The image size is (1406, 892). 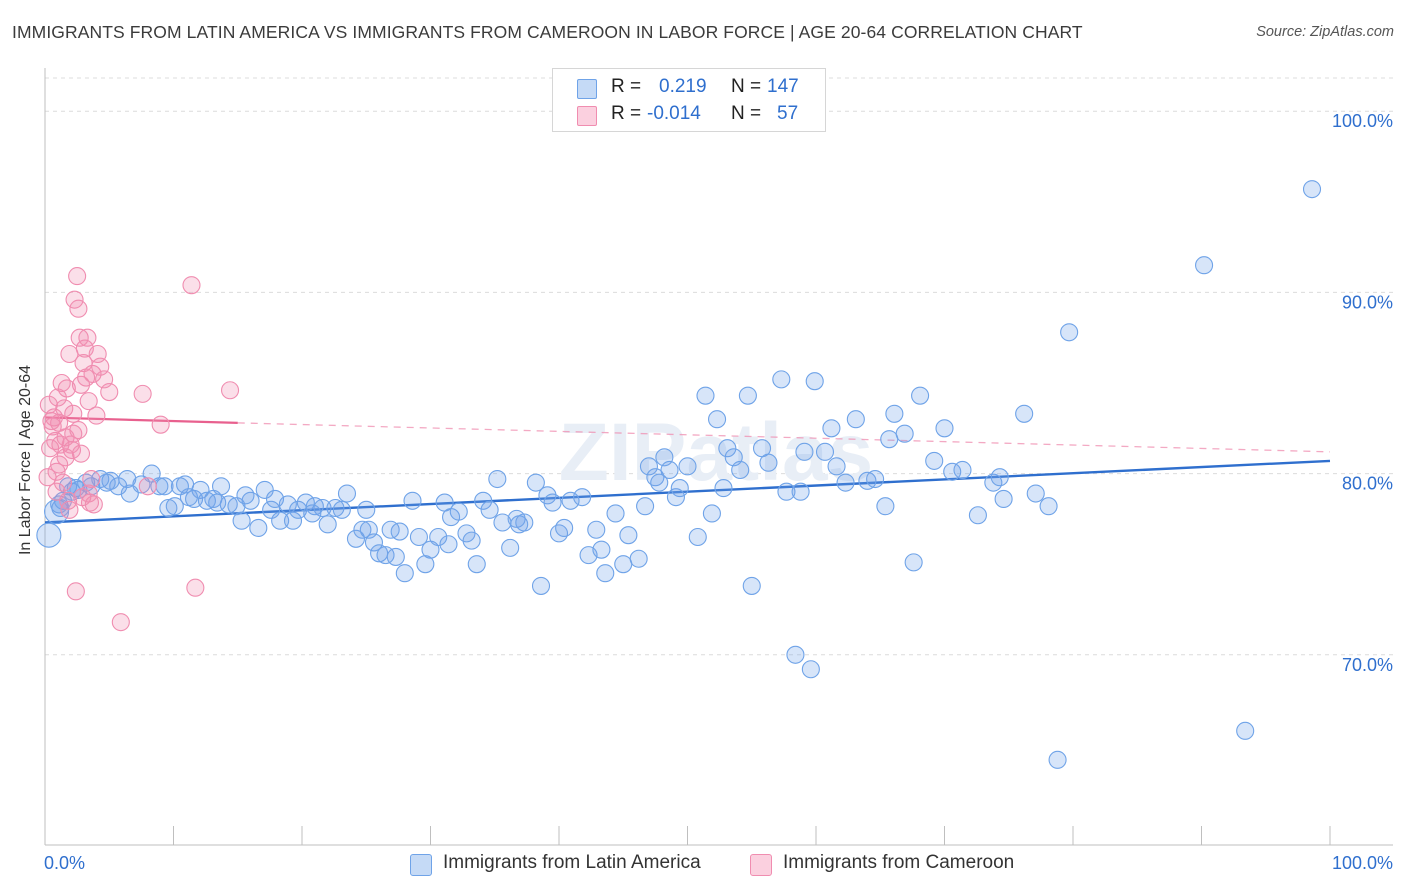 I want to click on y-tick-label: 70.0%, so click(x=1367, y=665).